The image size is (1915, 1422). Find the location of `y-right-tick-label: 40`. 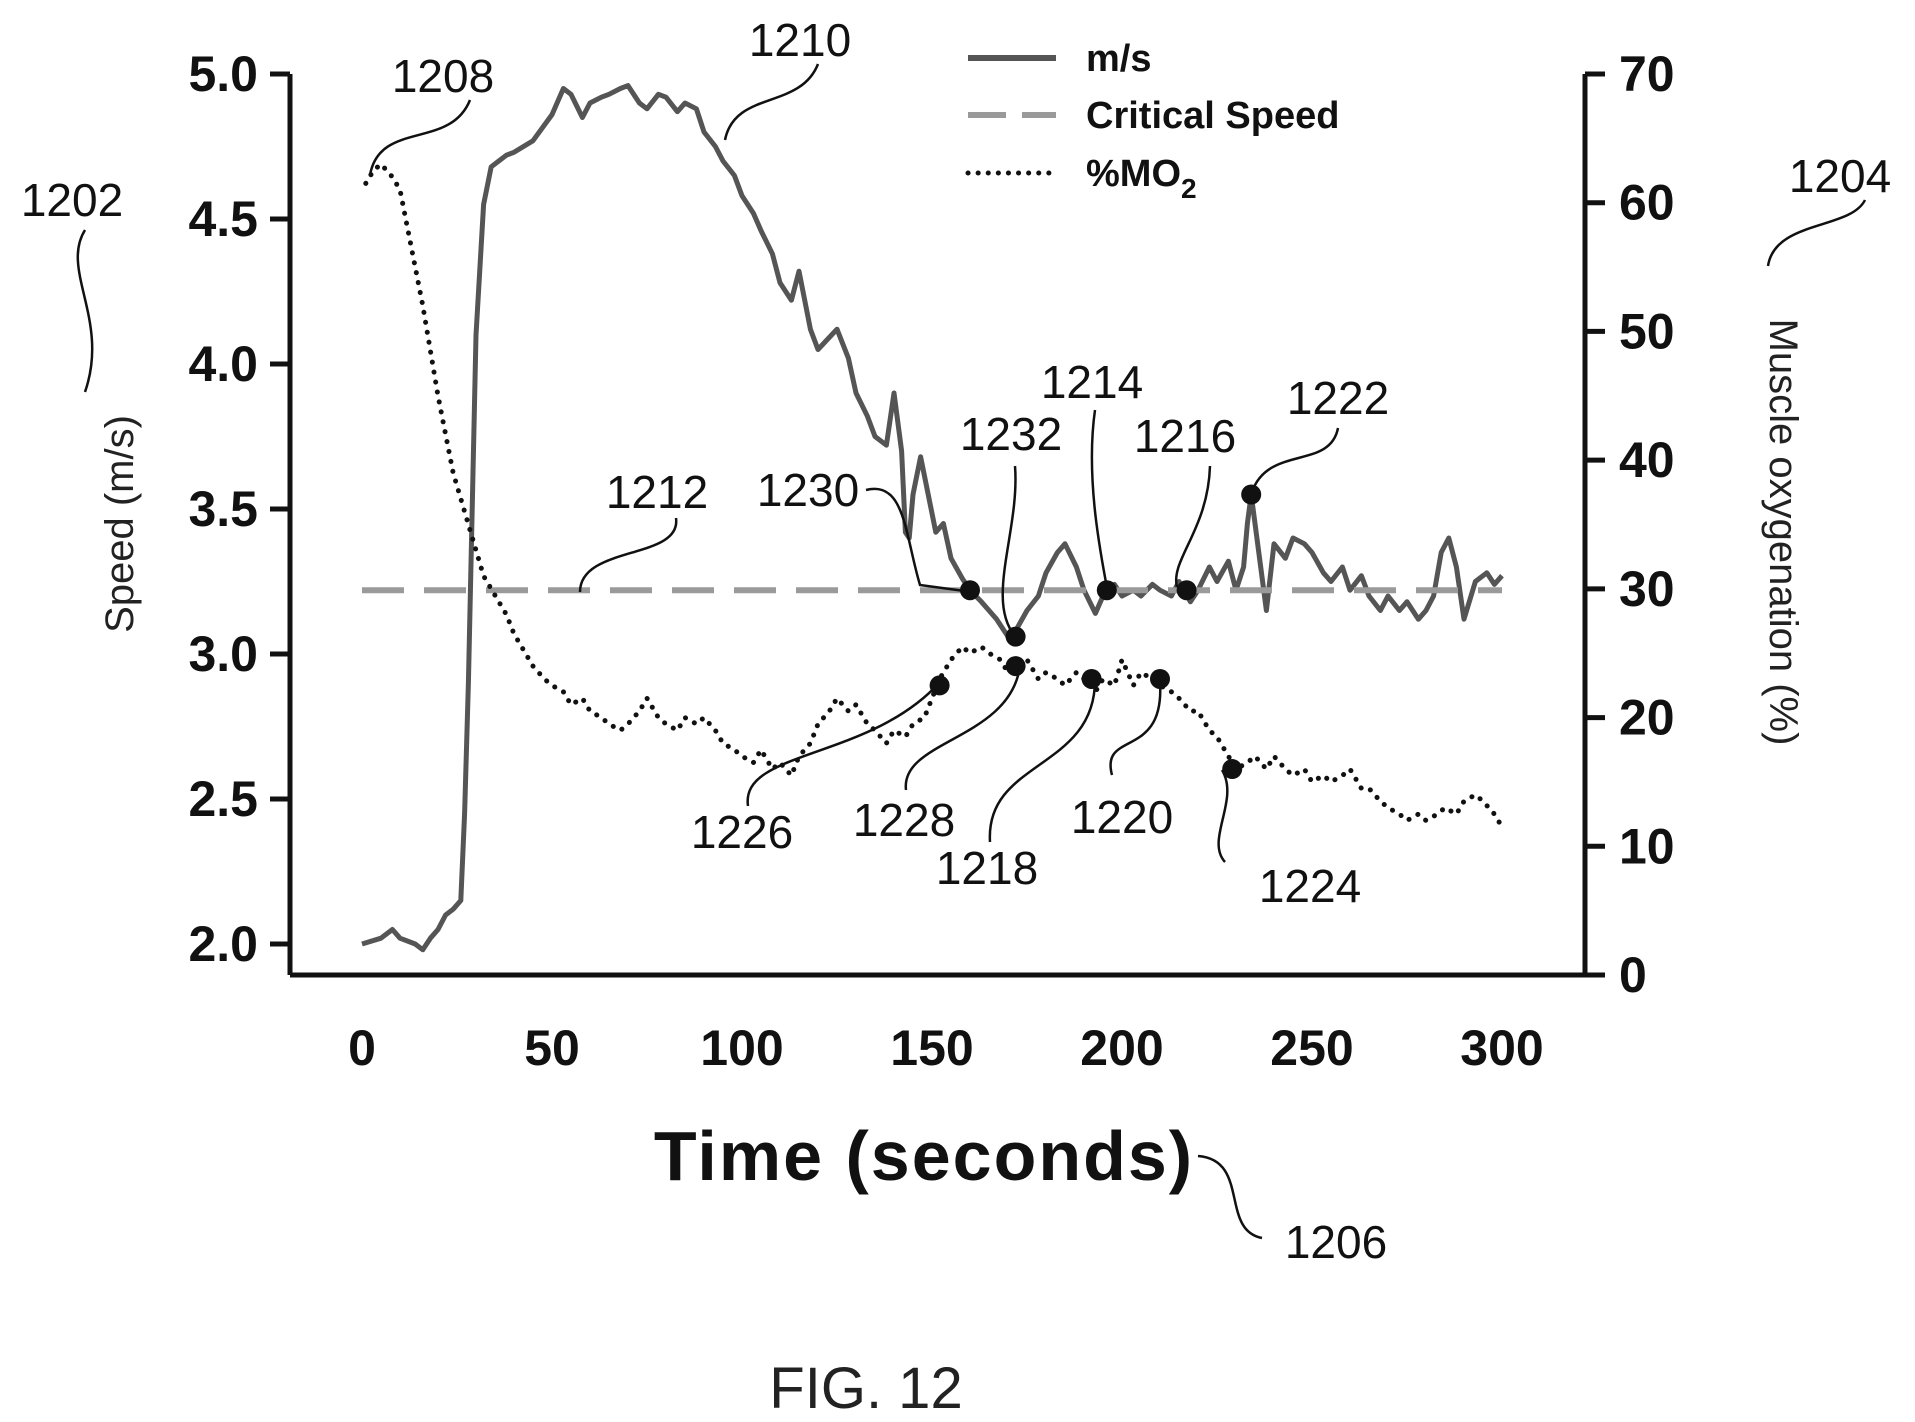

y-right-tick-label: 40 is located at coordinates (1647, 460).